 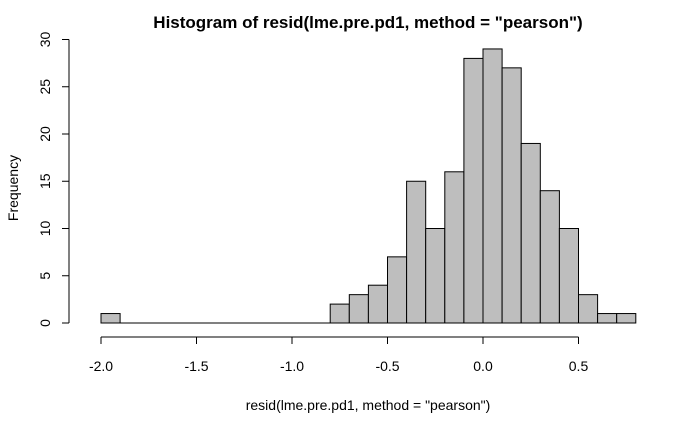 I want to click on y-tick-label: 0, so click(x=45, y=323).